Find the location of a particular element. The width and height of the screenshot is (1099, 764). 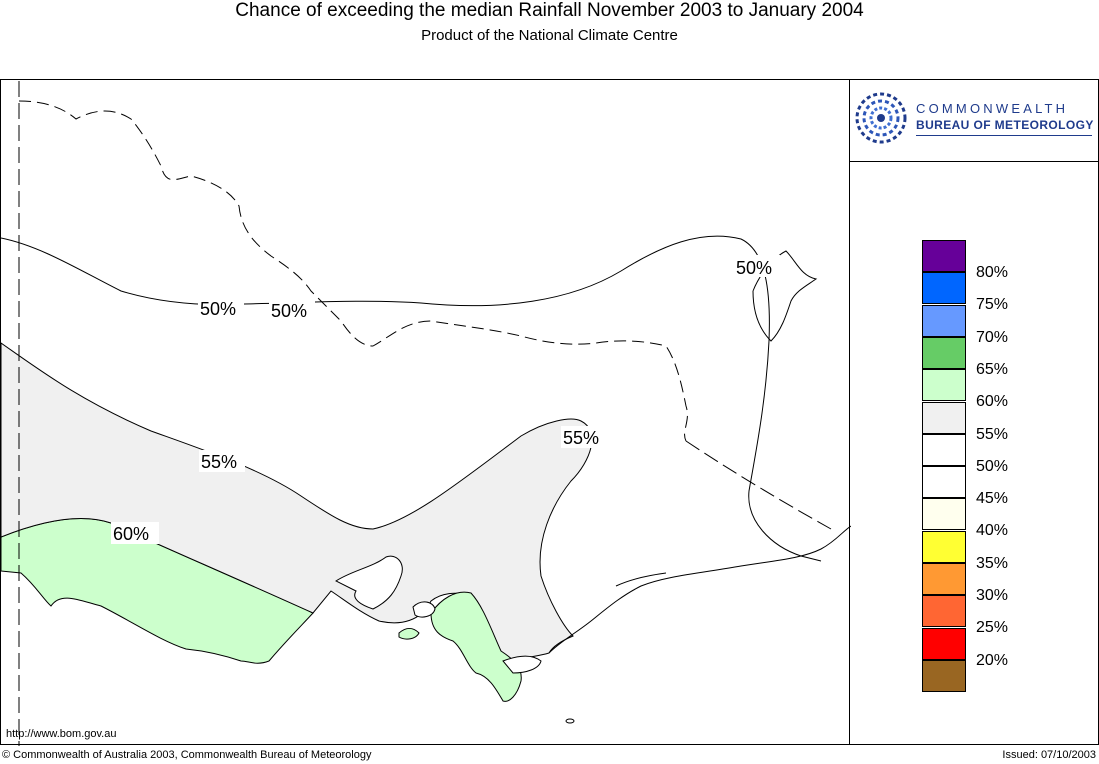

logo-line-2: BUREAU OF METEOROLOGY is located at coordinates (1005, 125).